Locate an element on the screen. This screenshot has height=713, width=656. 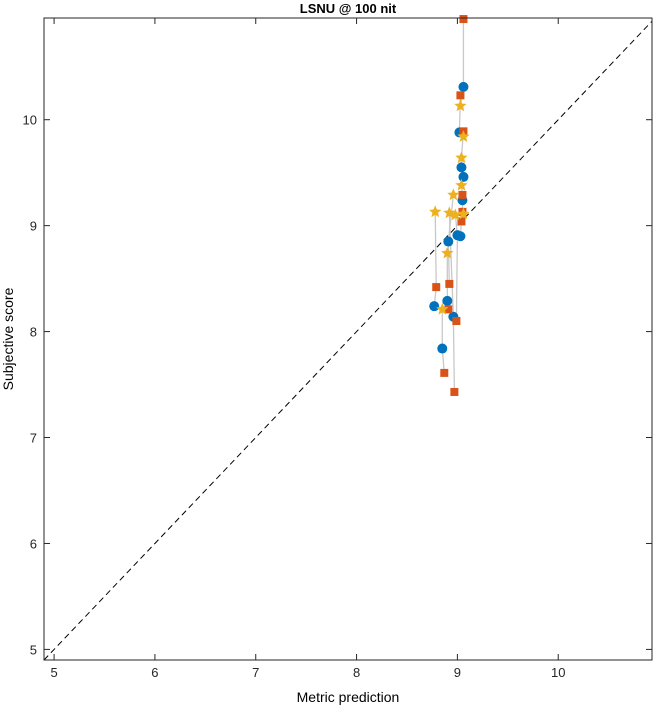
x-tick-label: 5 is located at coordinates (53, 672).